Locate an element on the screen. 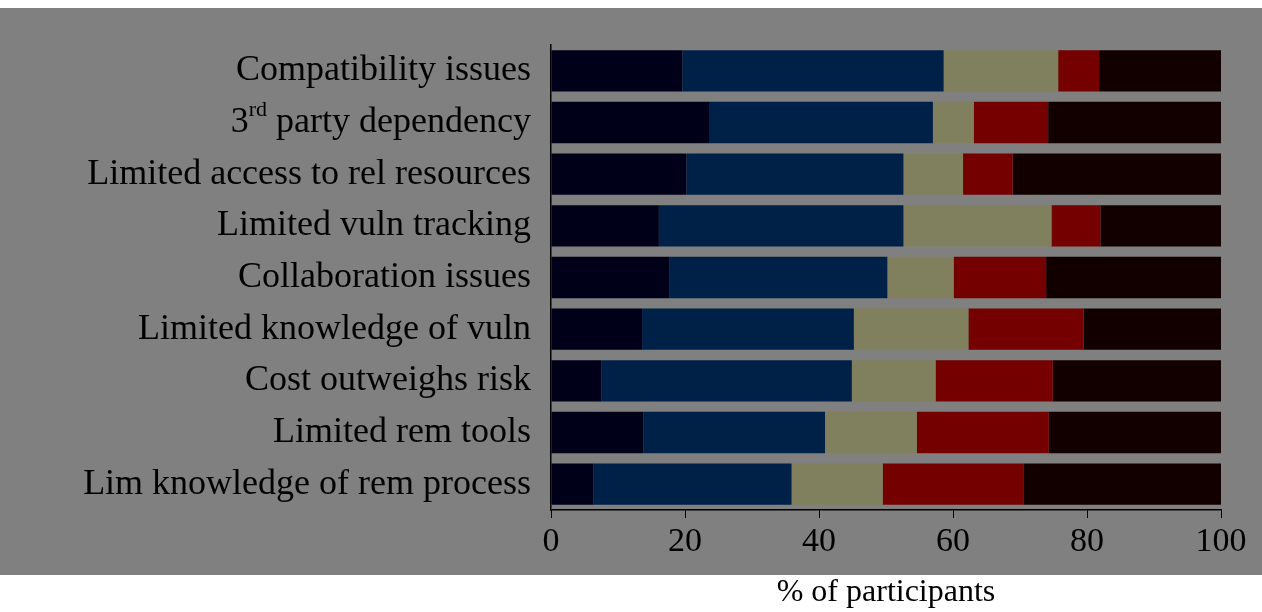 This screenshot has width=1262, height=612. y-tick-label: Compatibility issues is located at coordinates (383, 68).